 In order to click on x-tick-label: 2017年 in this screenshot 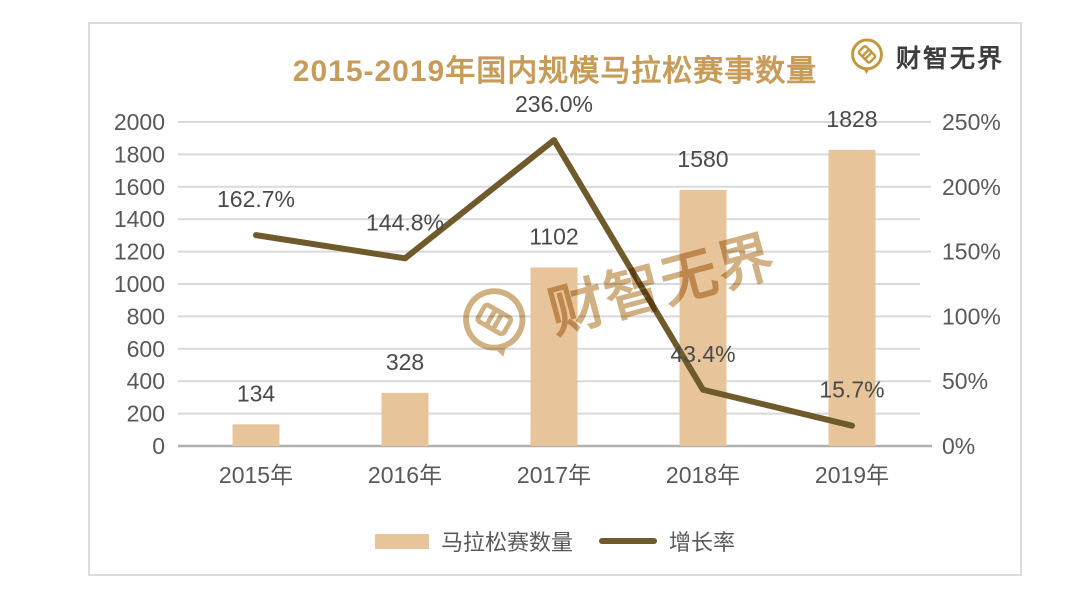, I will do `click(554, 475)`.